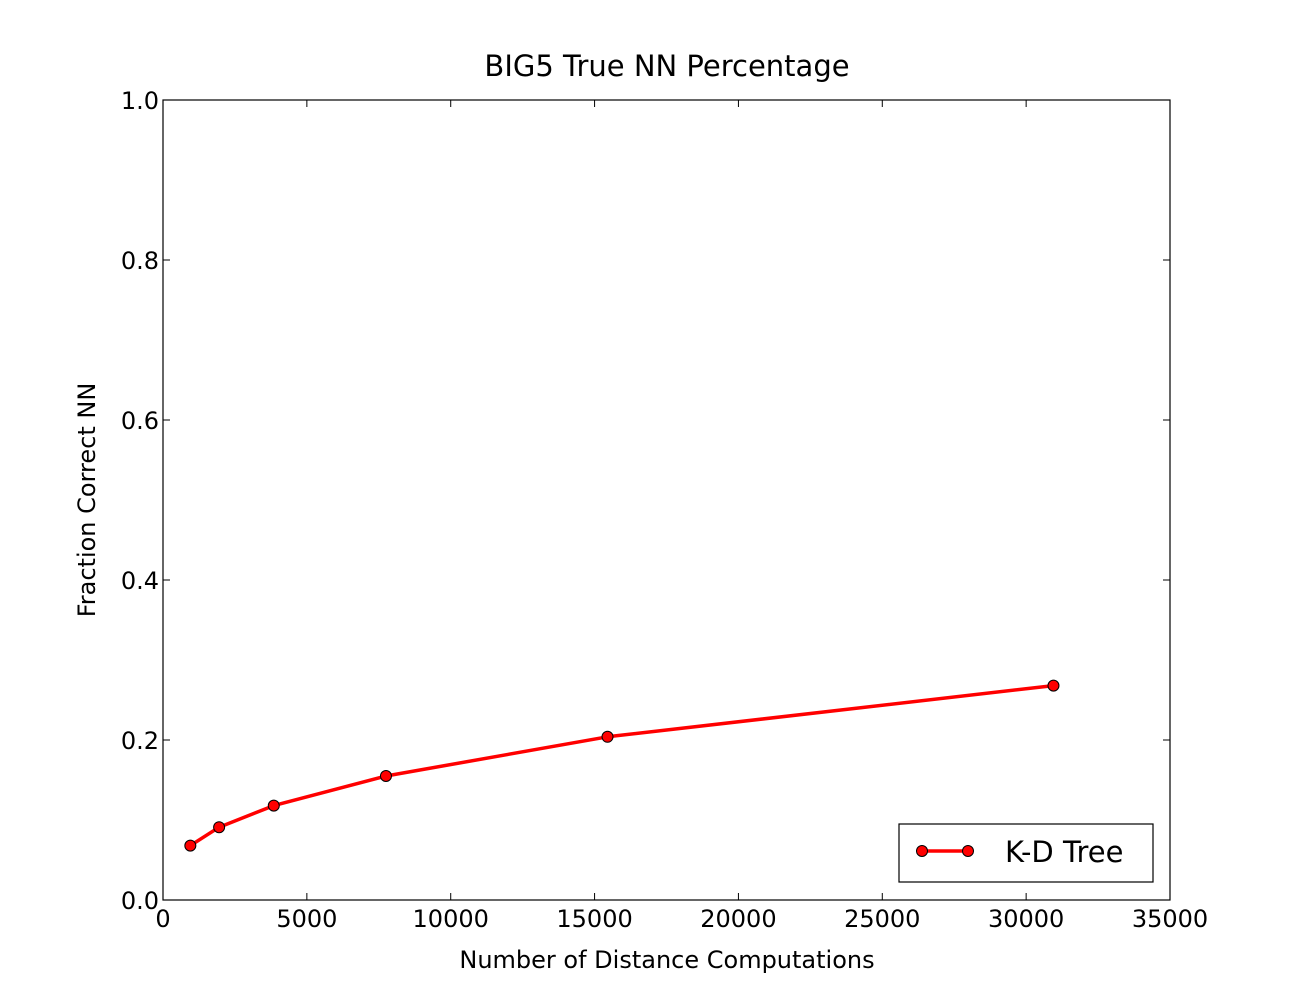 The height and width of the screenshot is (1000, 1300). What do you see at coordinates (87, 500) in the screenshot?
I see `y-axis-label: Fraction Correct NN` at bounding box center [87, 500].